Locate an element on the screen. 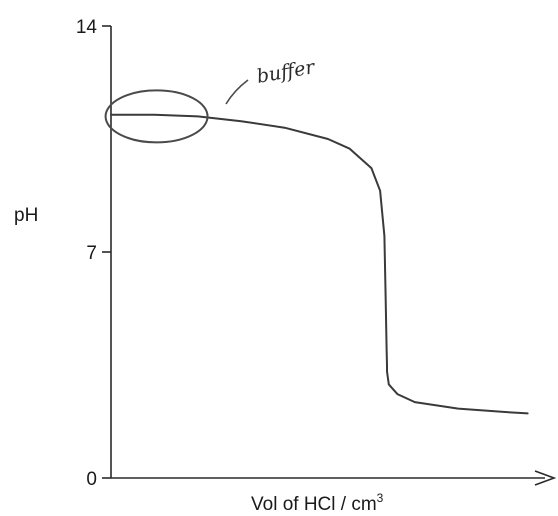 This screenshot has width=558, height=516. x-axis-arrowhead is located at coordinates (545, 478).